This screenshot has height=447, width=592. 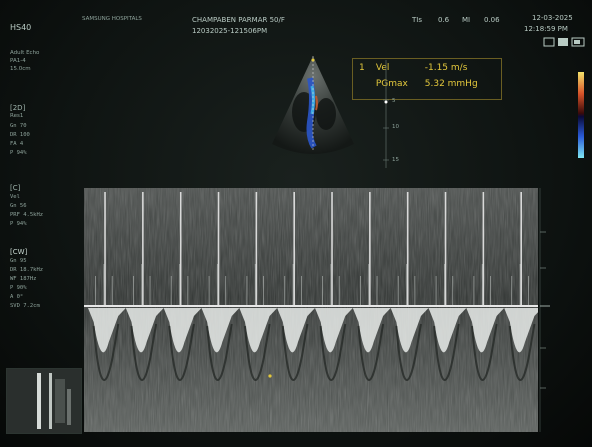 What do you see at coordinates (17, 144) in the screenshot?
I see `panel-2d-row: FA 4` at bounding box center [17, 144].